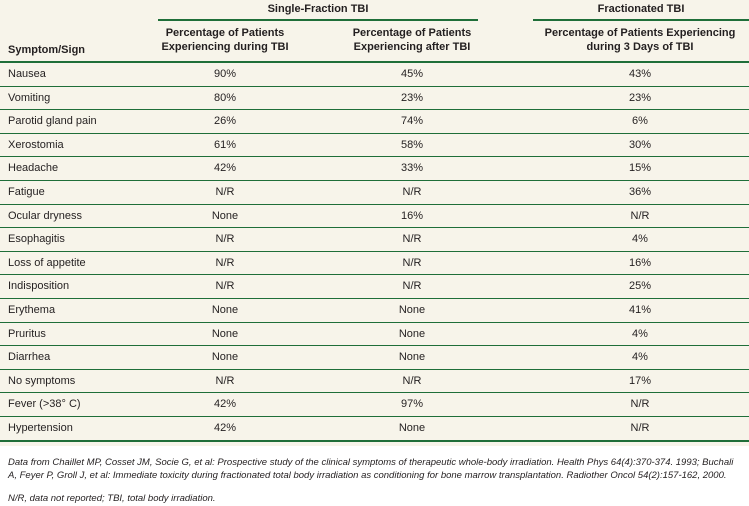 Image resolution: width=749 pixels, height=506 pixels. I want to click on table-row: Ocular dryness None 16% N/R, so click(374, 217).